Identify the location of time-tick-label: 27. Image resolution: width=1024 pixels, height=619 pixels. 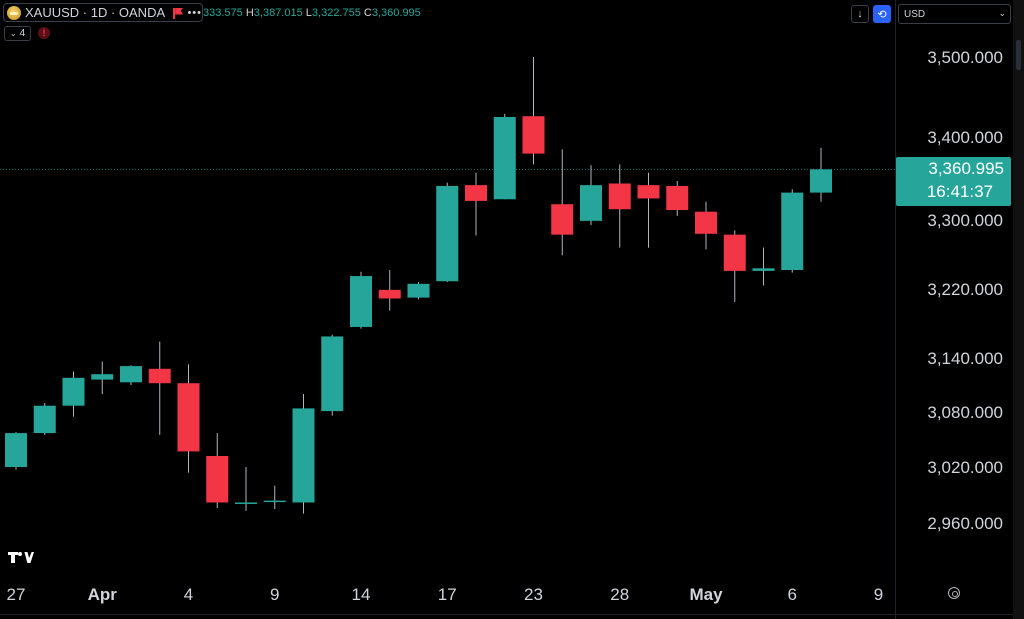
(16, 594).